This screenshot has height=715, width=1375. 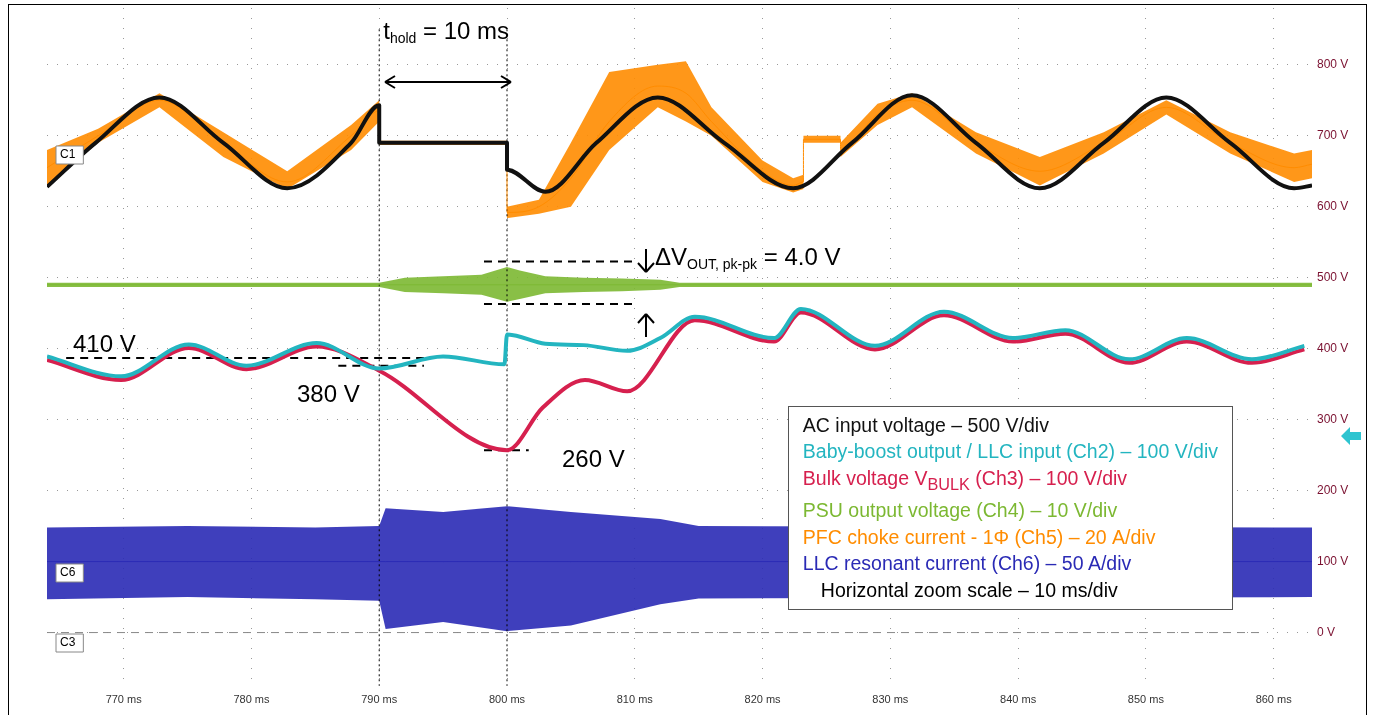 What do you see at coordinates (1010, 452) in the screenshot?
I see `text: Baby-boost output / LLC input (Ch2) – 100 V/div` at bounding box center [1010, 452].